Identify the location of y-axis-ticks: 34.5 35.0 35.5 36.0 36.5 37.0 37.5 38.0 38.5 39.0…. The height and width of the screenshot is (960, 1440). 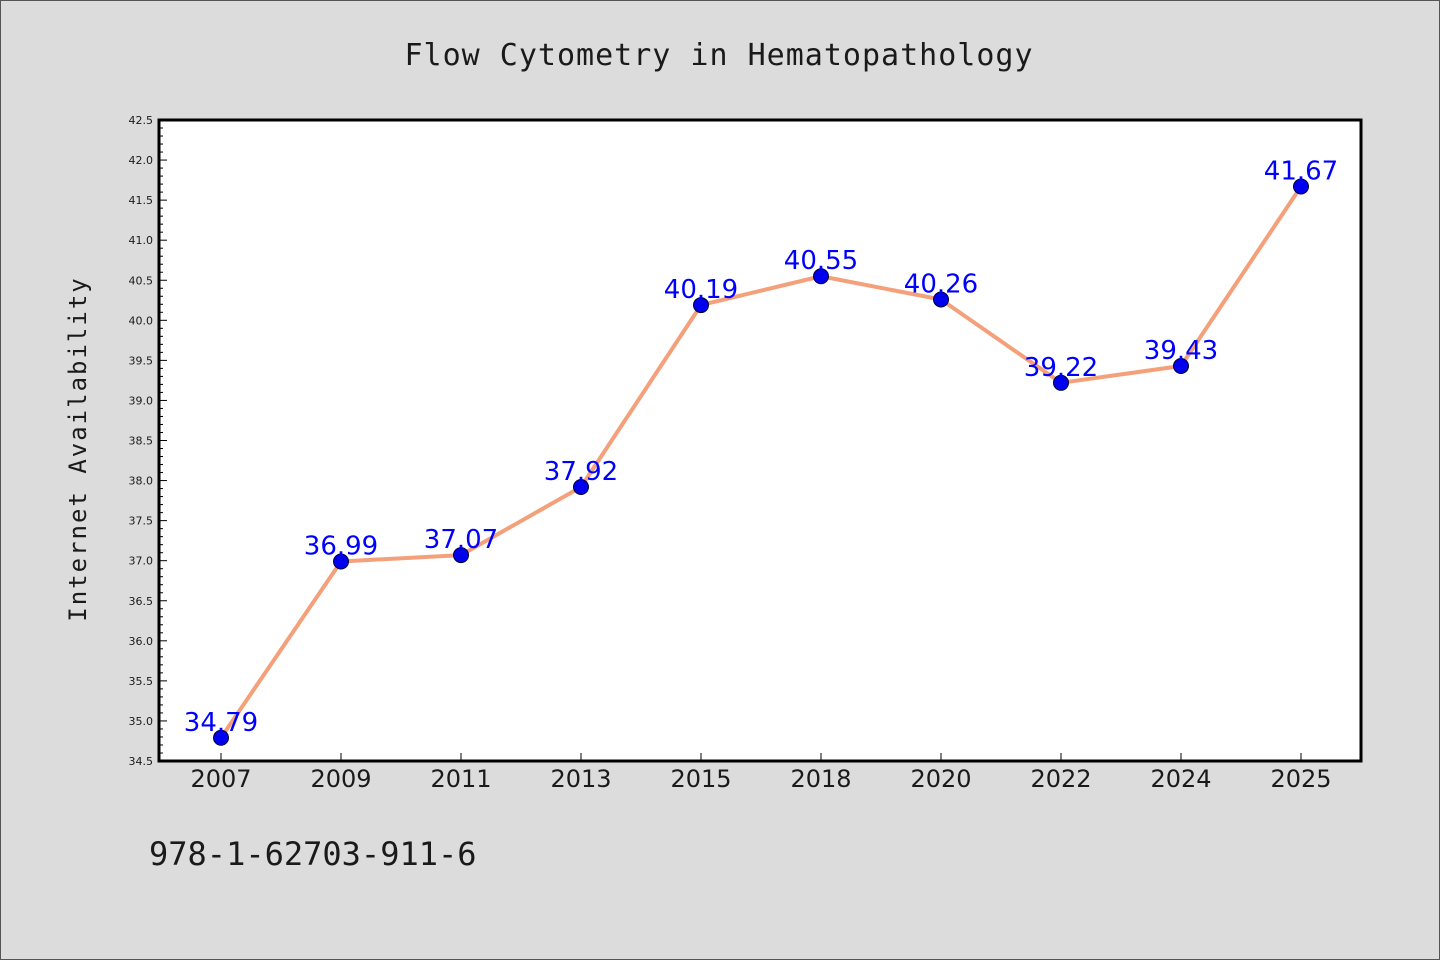
(148, 441).